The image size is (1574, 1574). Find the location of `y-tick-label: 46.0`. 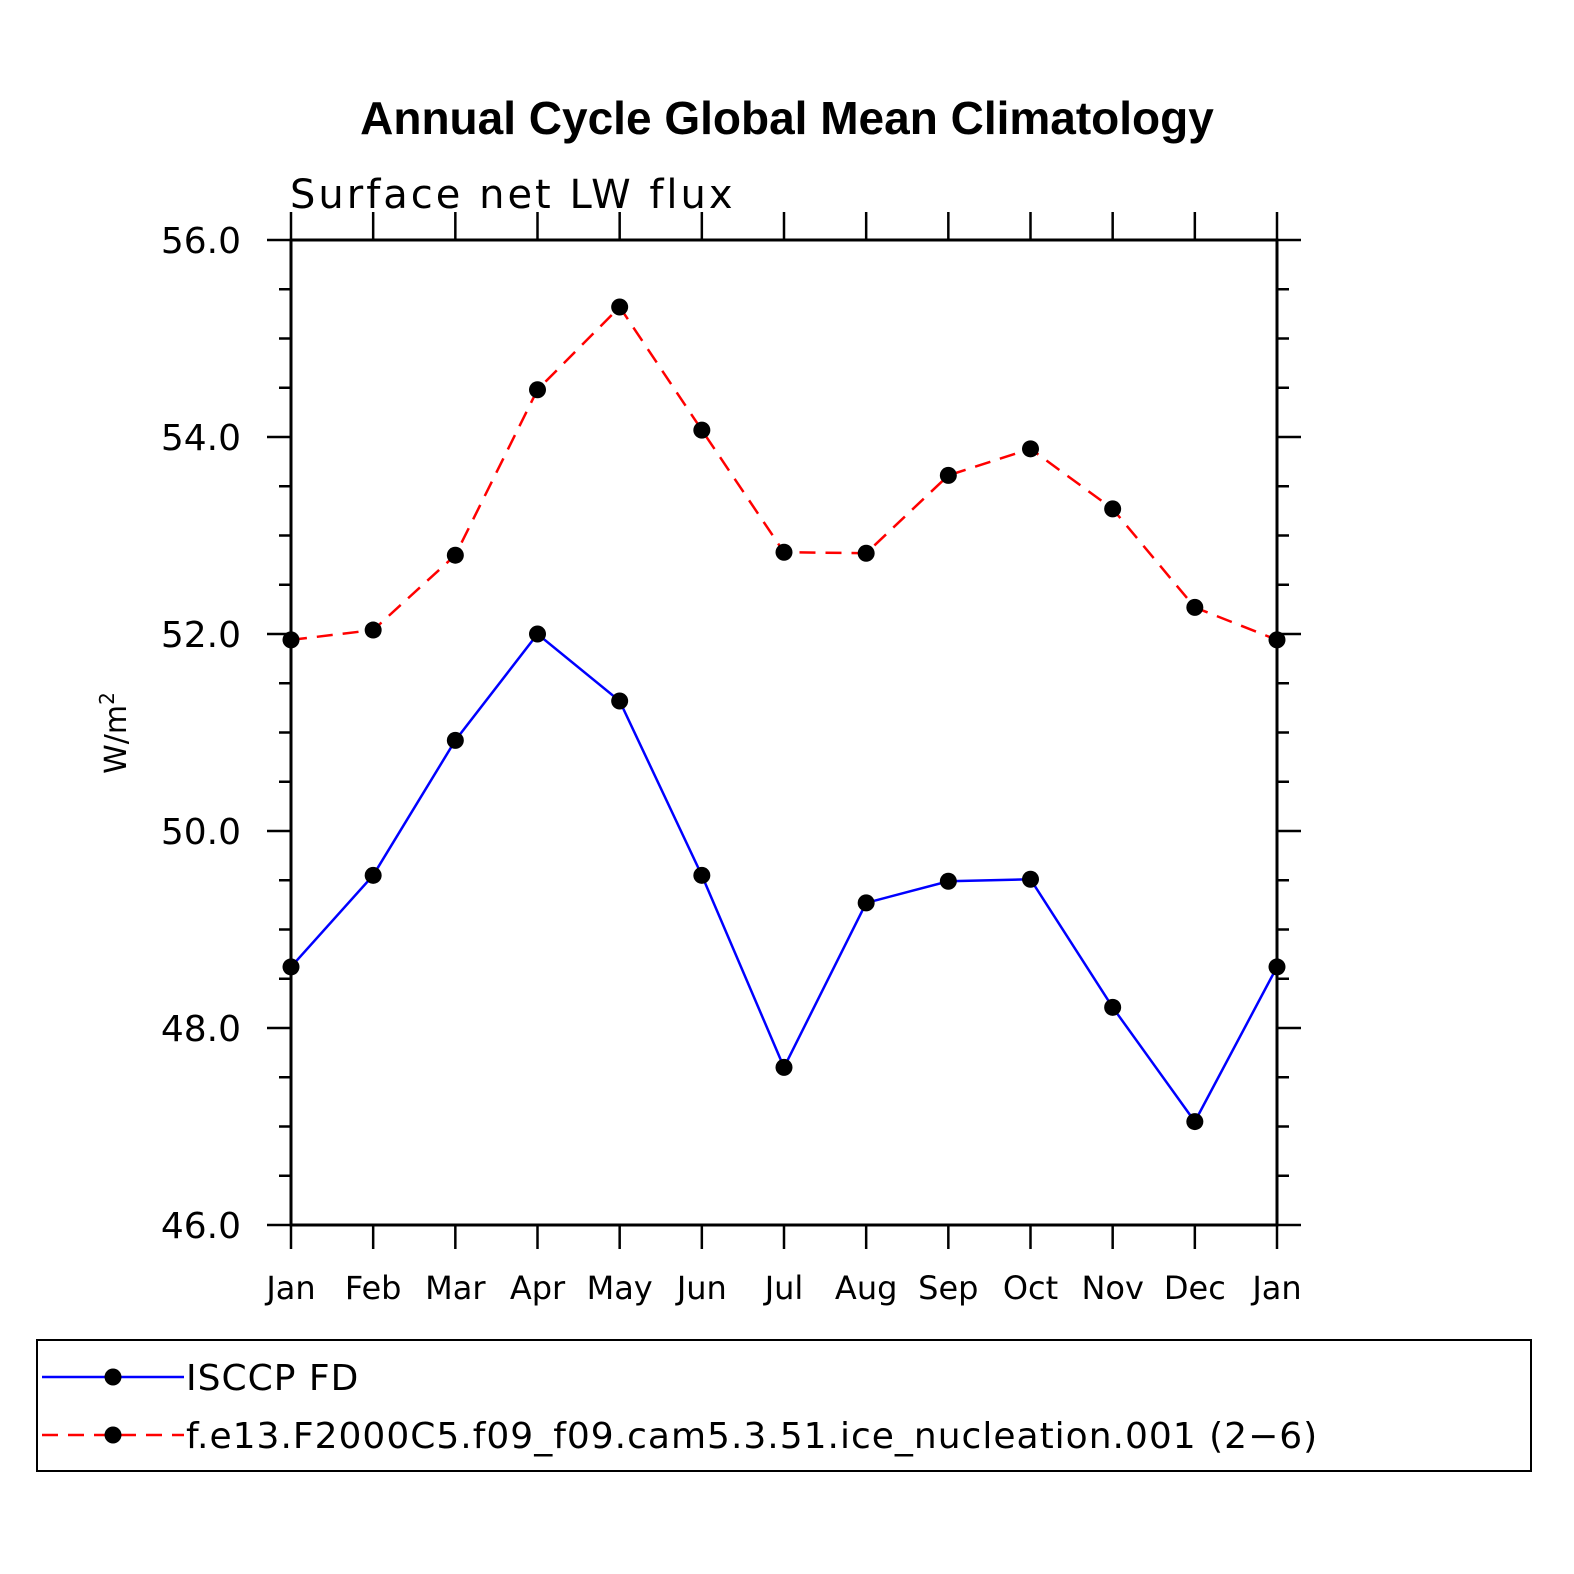

y-tick-label: 46.0 is located at coordinates (201, 1226).